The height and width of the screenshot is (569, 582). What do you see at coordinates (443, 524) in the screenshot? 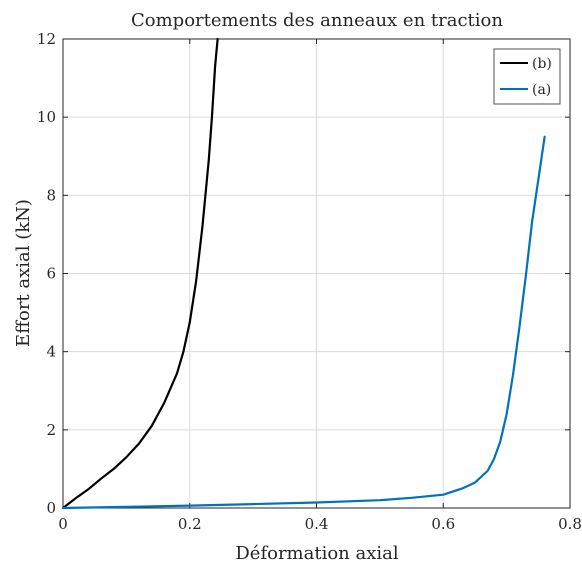
I see `x-tick-label: 0.6` at bounding box center [443, 524].